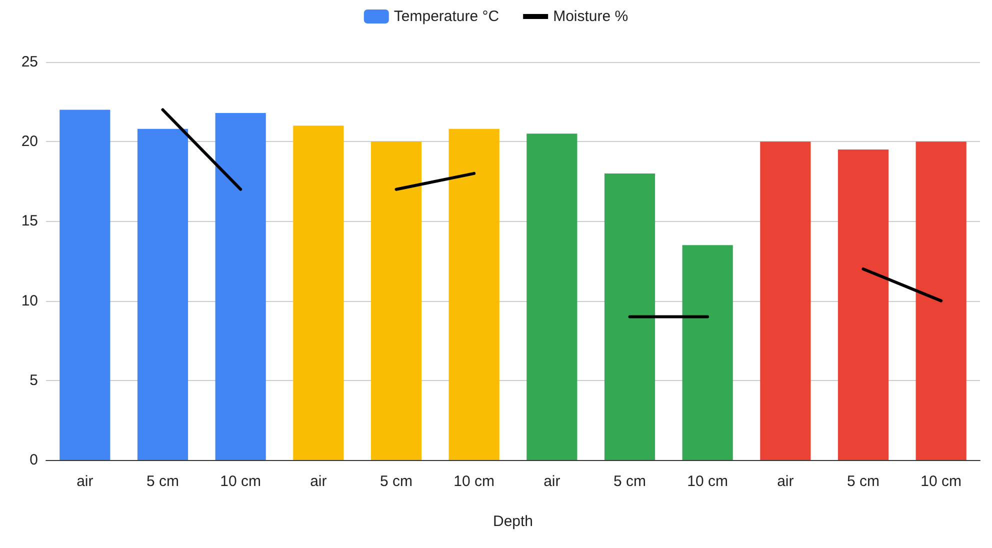  I want to click on x-axis-title: Depth, so click(513, 521).